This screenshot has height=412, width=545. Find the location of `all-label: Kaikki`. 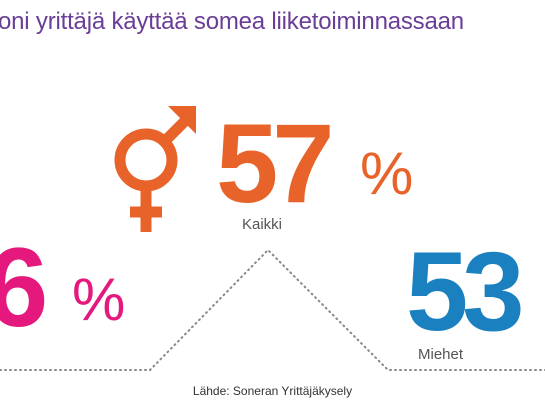

all-label: Kaikki is located at coordinates (262, 224).